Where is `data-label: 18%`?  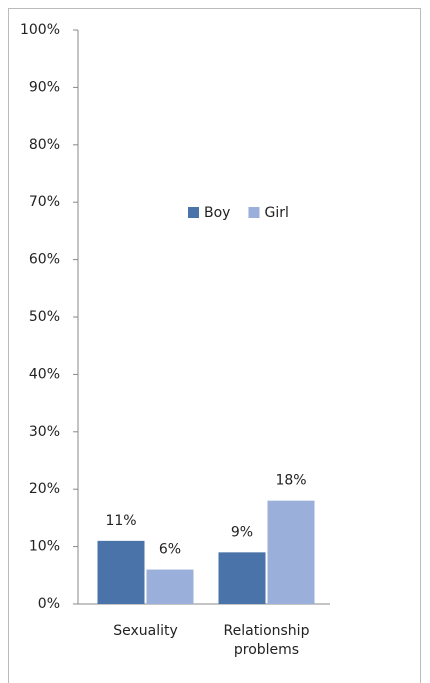 data-label: 18% is located at coordinates (290, 481).